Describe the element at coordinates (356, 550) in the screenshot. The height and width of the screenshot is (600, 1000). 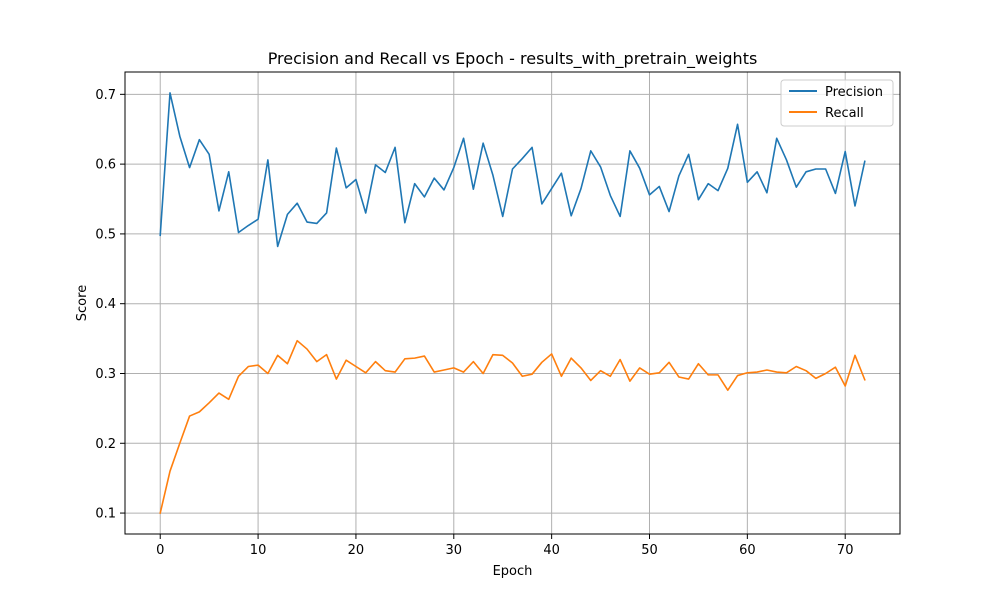
I see `x-tick-label: 20` at that location.